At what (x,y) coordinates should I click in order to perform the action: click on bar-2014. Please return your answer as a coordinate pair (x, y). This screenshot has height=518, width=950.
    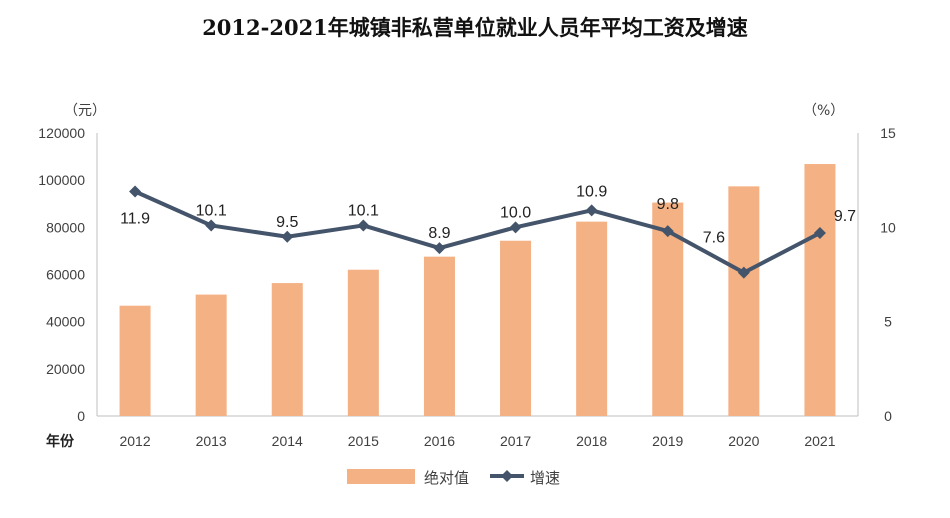
    Looking at the image, I should click on (287, 349).